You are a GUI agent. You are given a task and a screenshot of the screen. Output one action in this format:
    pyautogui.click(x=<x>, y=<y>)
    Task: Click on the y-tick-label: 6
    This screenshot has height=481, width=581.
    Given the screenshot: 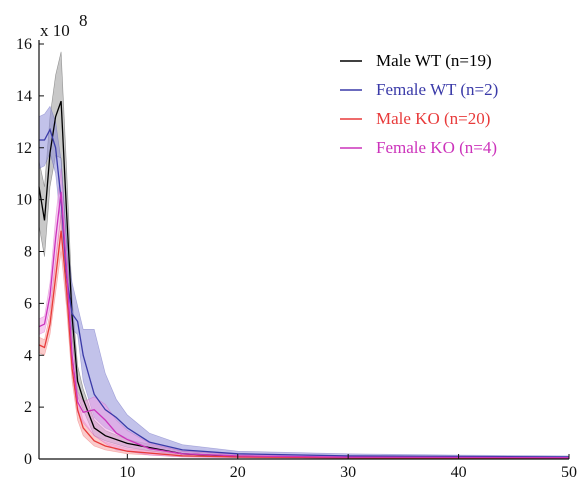 What is the action you would take?
    pyautogui.click(x=28, y=303)
    